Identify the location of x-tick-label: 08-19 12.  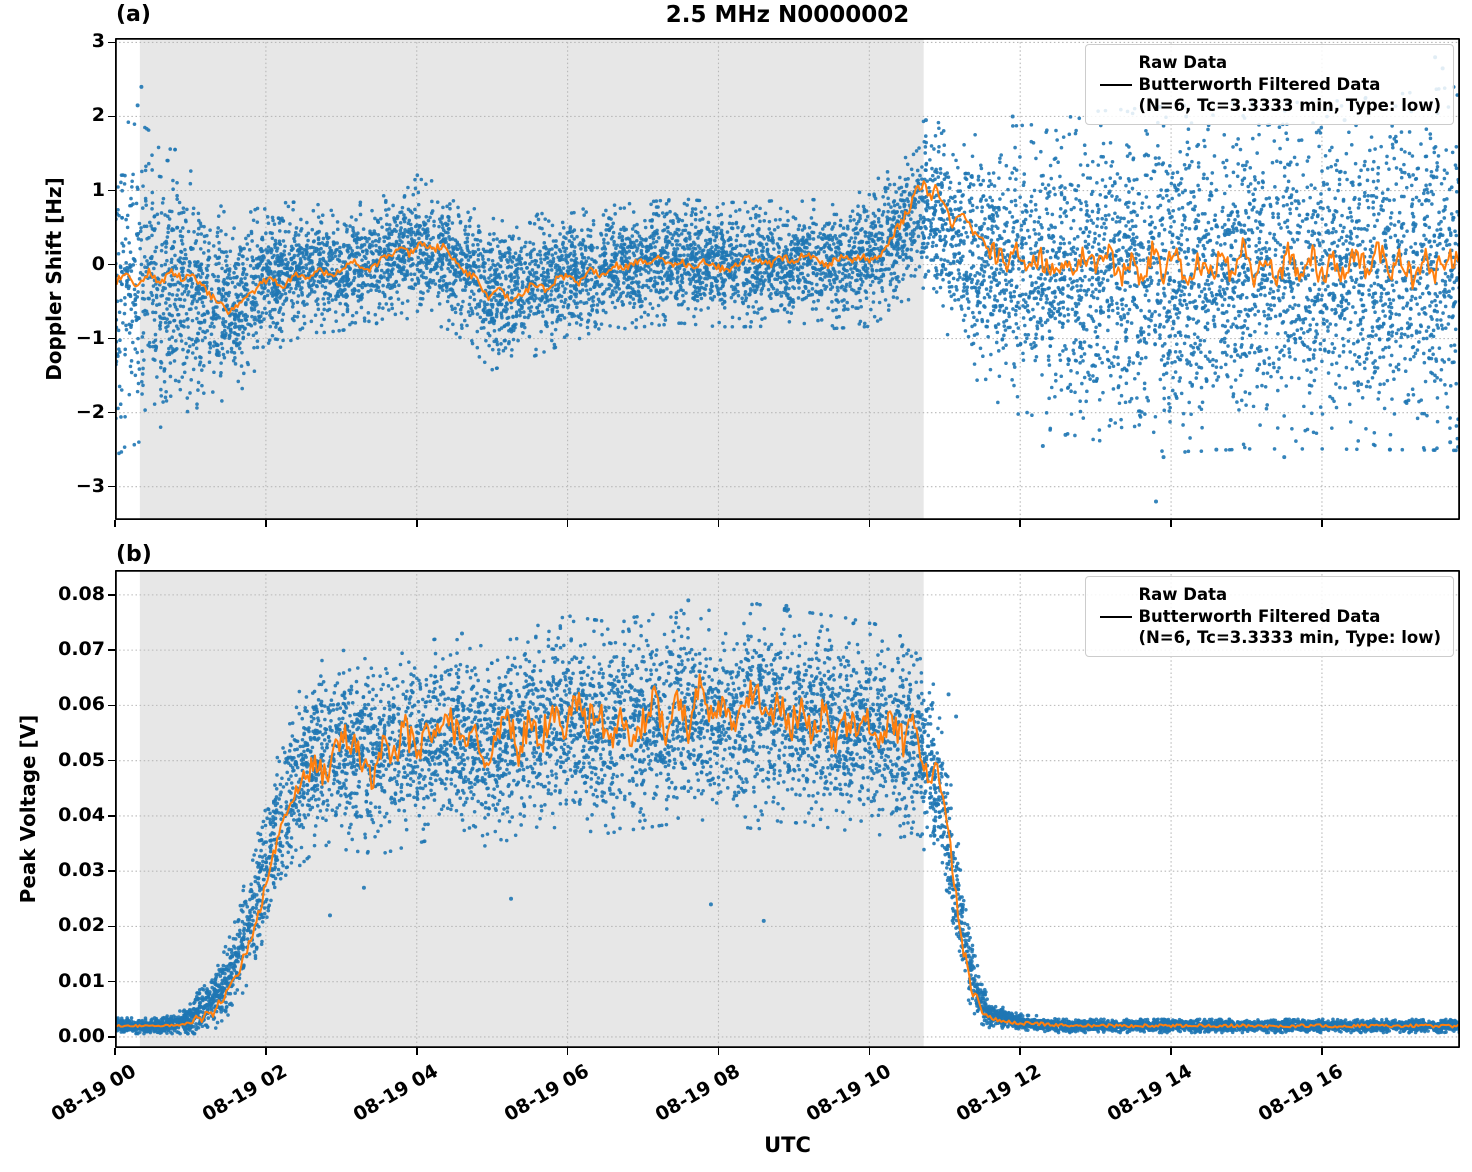
(999, 1093).